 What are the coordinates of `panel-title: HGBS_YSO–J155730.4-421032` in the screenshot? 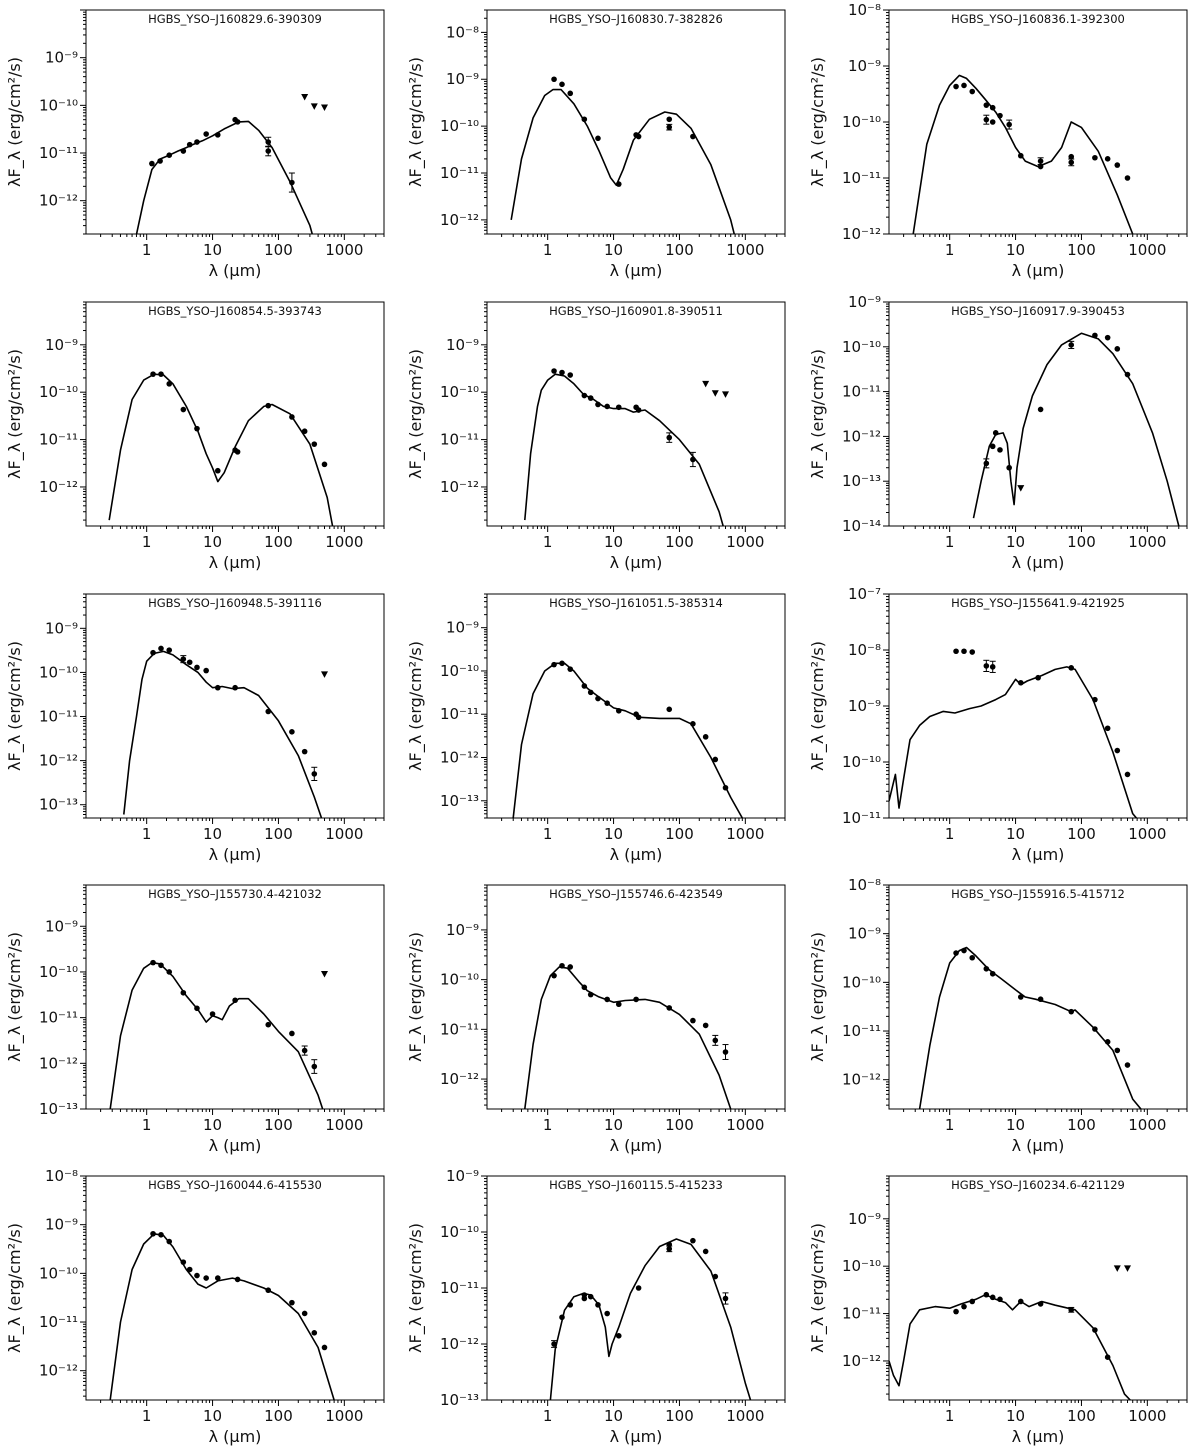 It's located at (235, 894).